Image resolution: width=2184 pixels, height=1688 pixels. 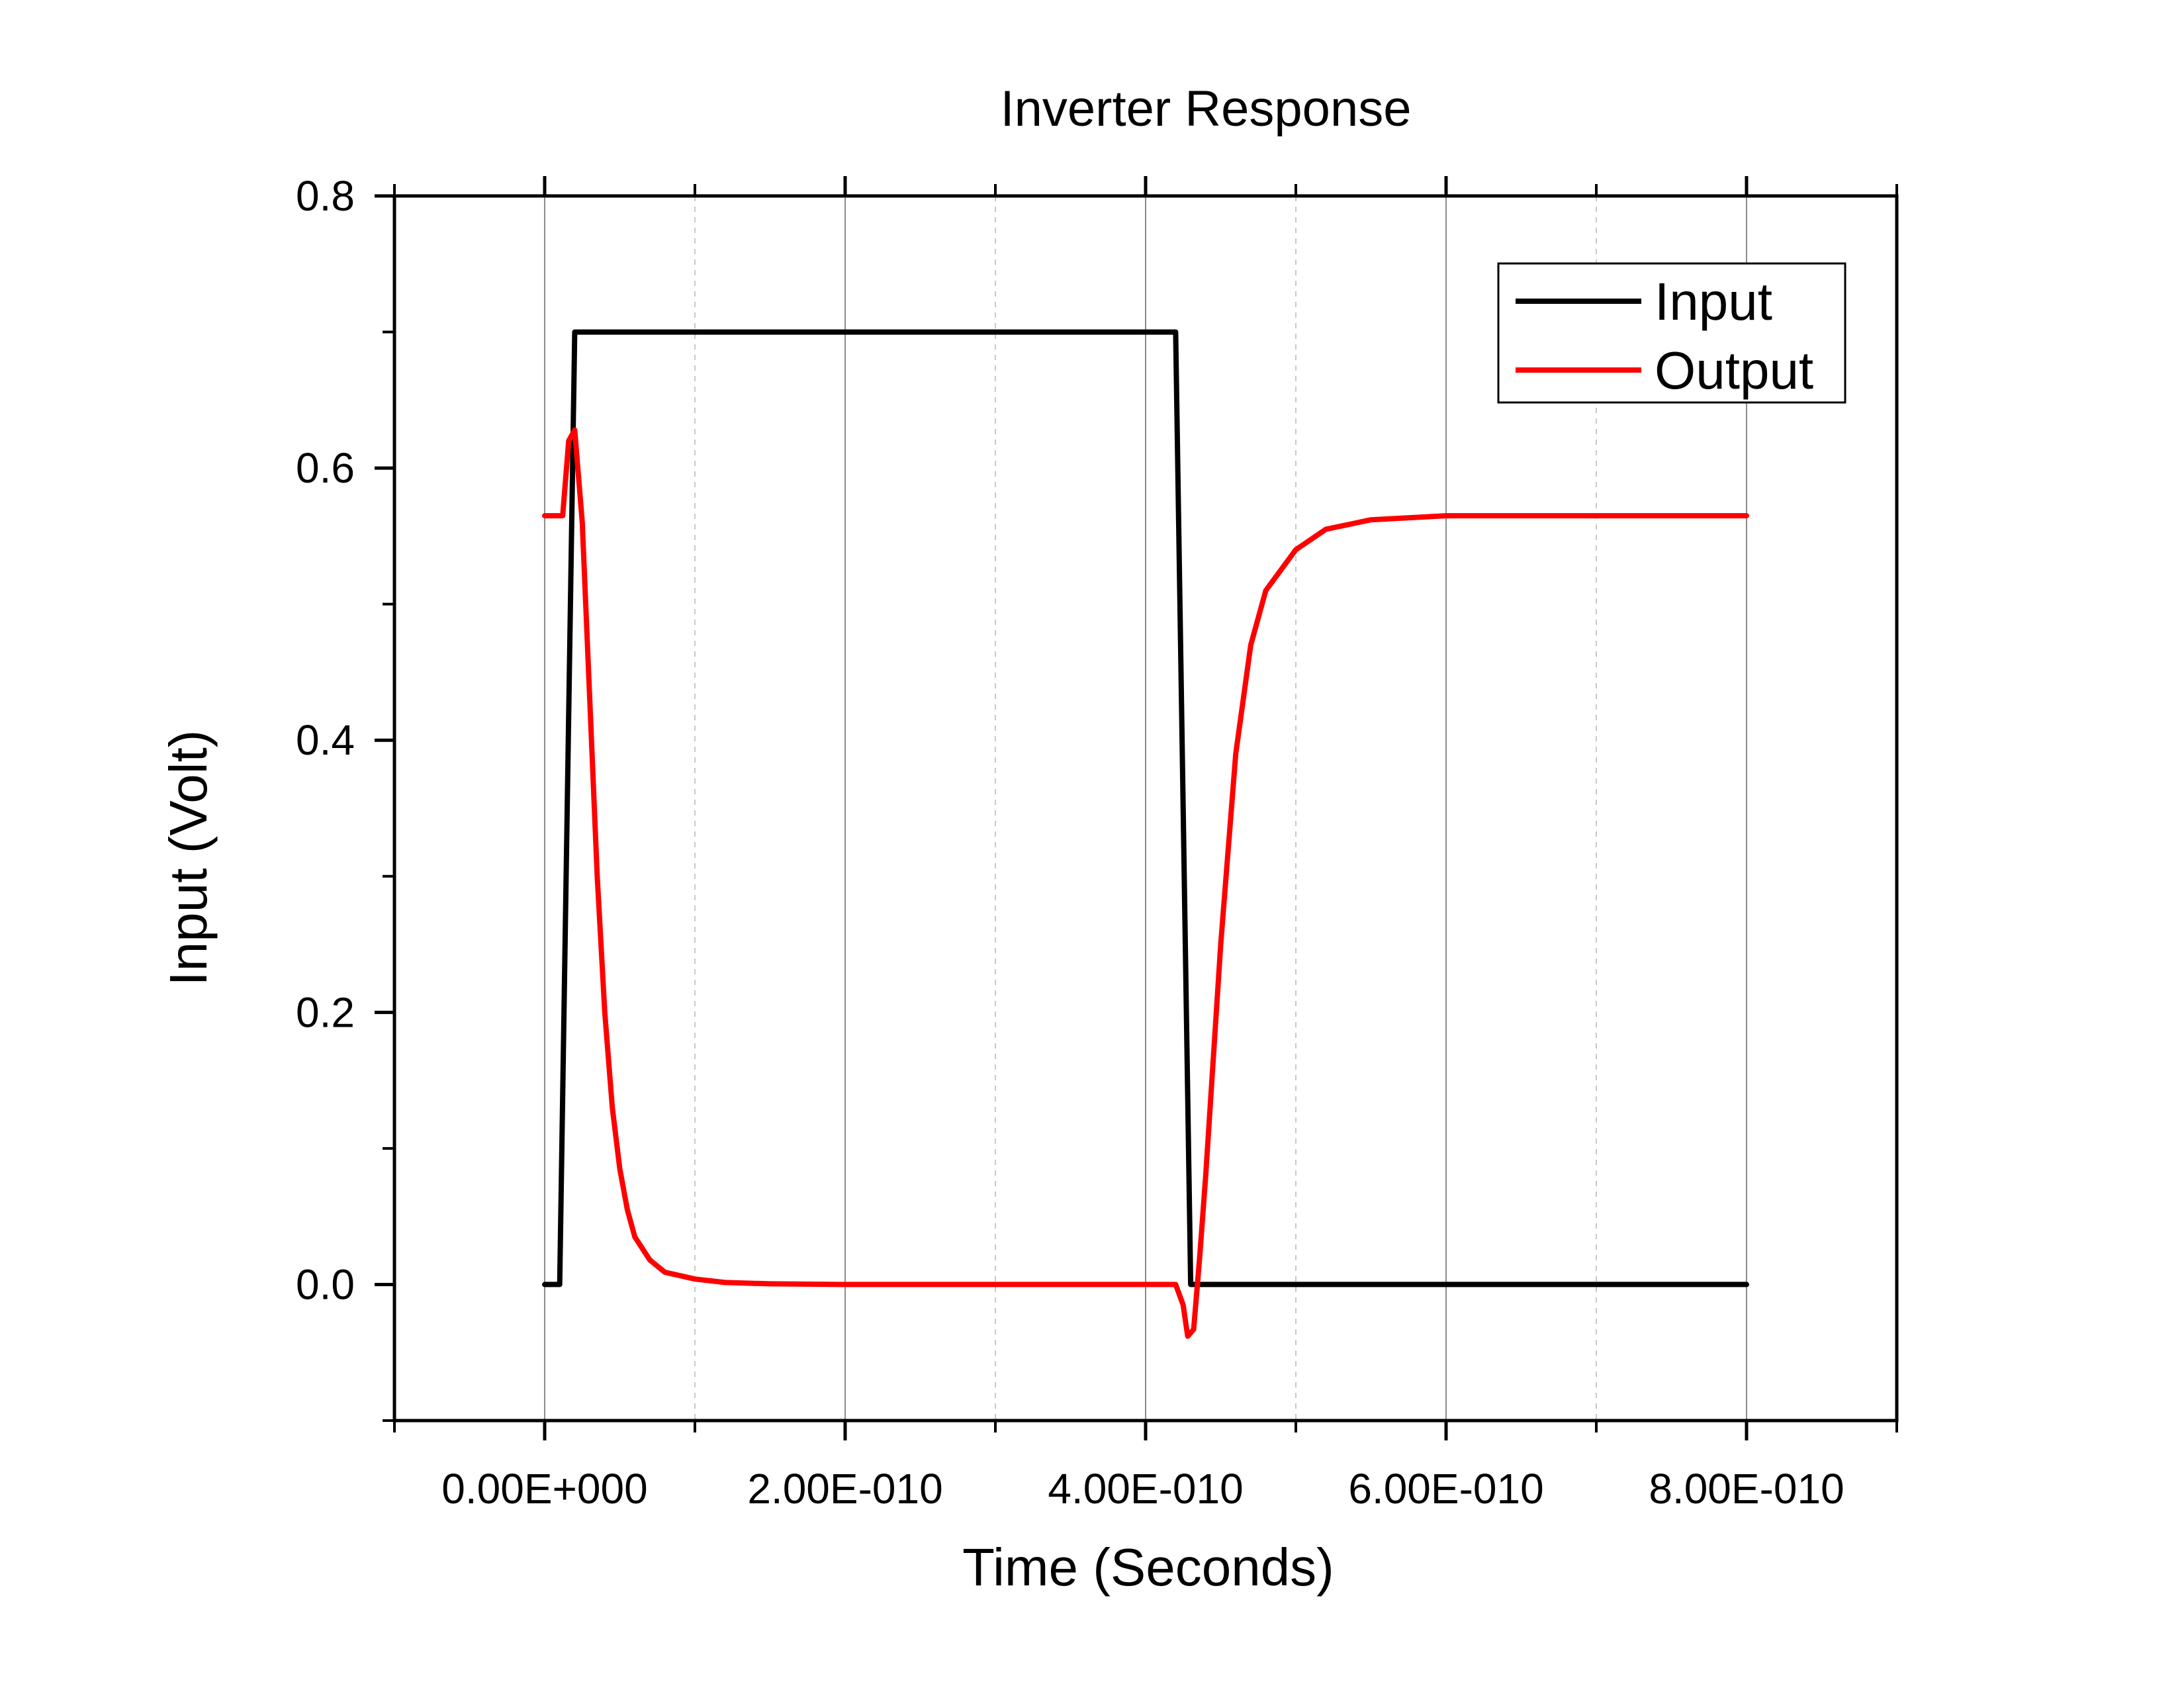 What do you see at coordinates (1713, 301) in the screenshot?
I see `legend-label: Input` at bounding box center [1713, 301].